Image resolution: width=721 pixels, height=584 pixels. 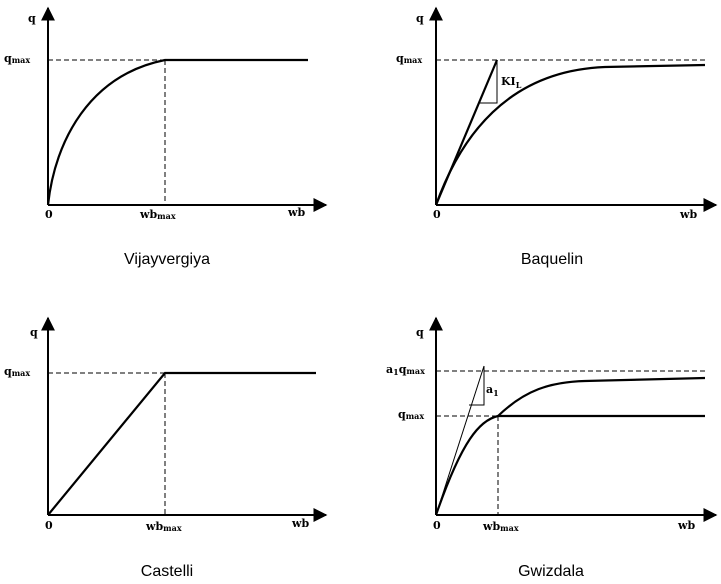 What do you see at coordinates (552, 259) in the screenshot?
I see `caption: Baquelin` at bounding box center [552, 259].